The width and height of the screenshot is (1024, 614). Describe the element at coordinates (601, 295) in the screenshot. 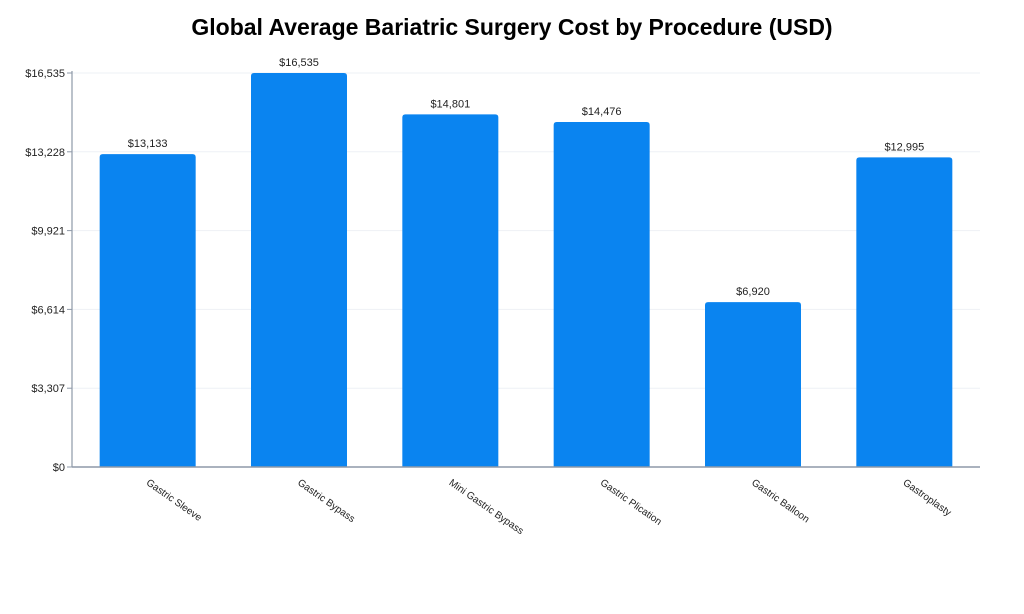

I see `bar-gastric-plication` at that location.